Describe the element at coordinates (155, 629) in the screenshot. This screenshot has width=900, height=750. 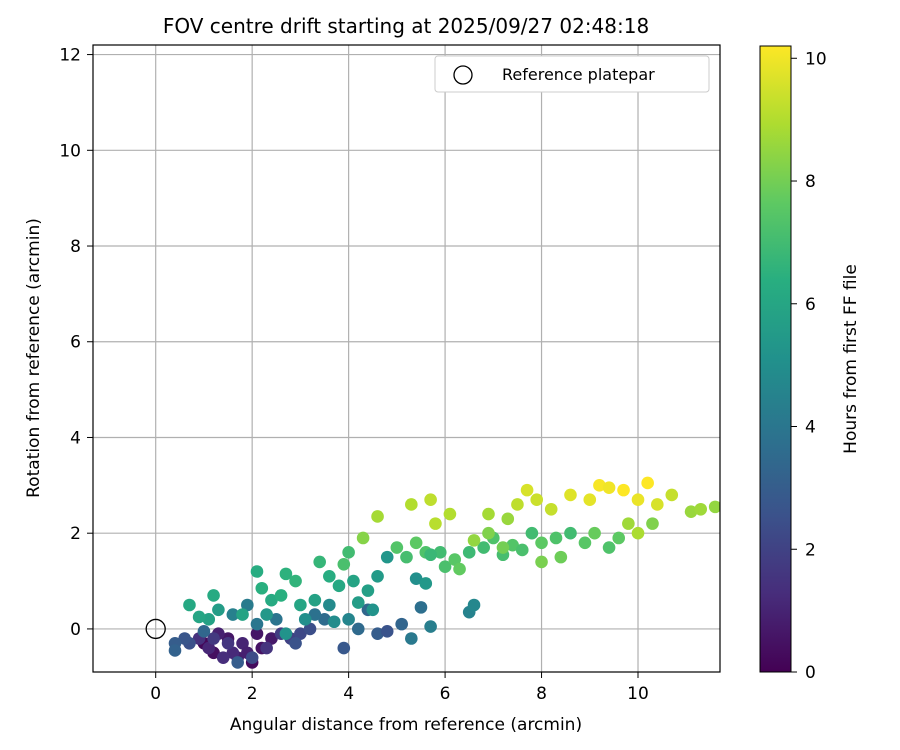
I see `reference-marker` at that location.